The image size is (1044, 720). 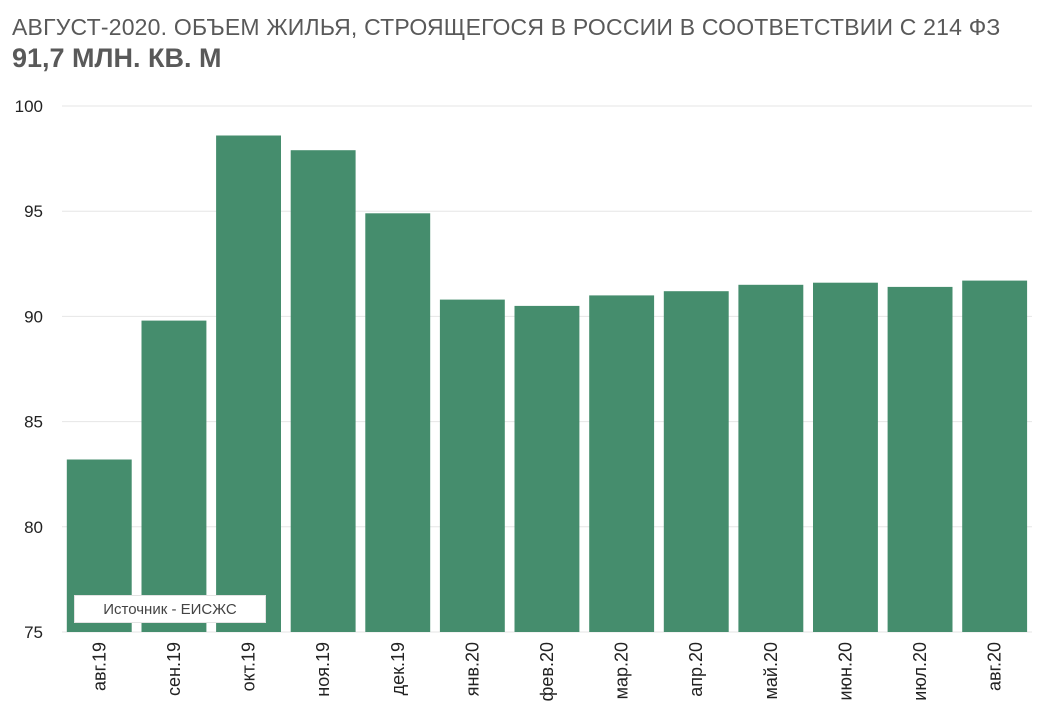 I want to click on bar-май.20, so click(x=771, y=458).